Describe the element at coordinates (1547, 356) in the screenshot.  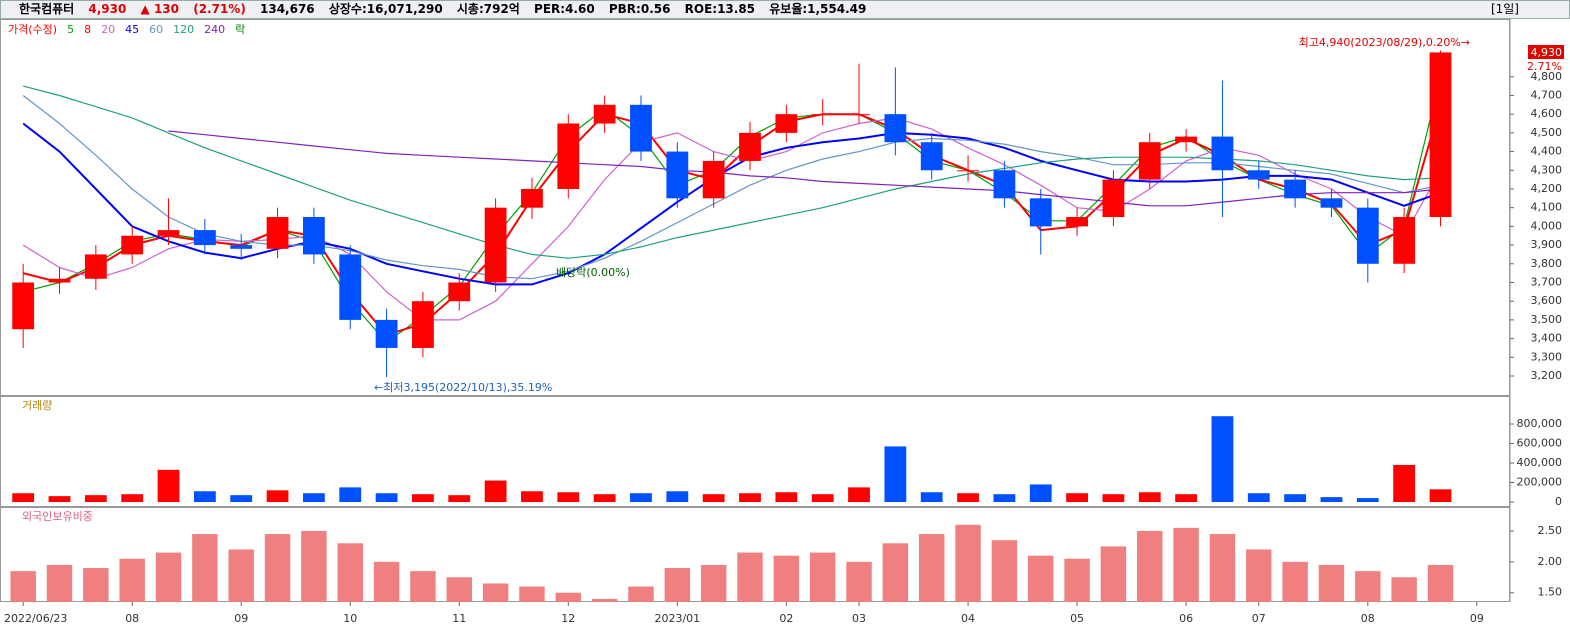
I see `y-tick-label: 3,300` at that location.